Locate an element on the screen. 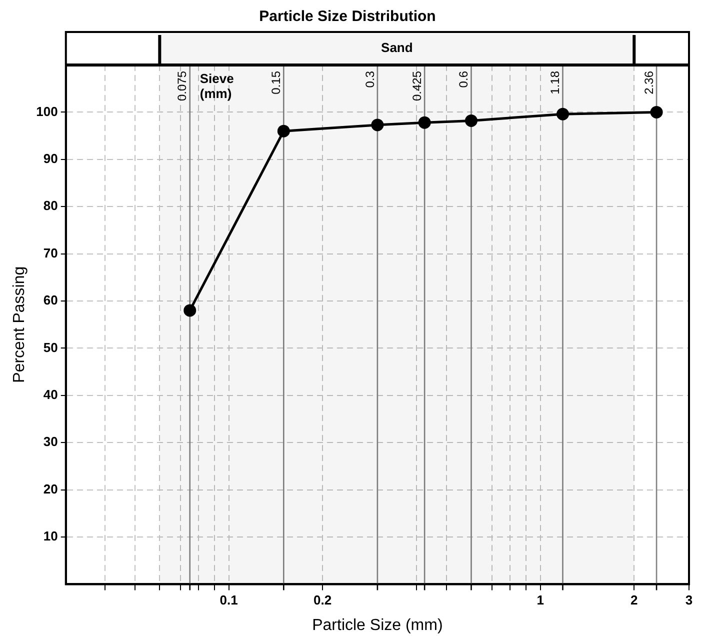  y-axis-title: Percent Passing is located at coordinates (19, 324).